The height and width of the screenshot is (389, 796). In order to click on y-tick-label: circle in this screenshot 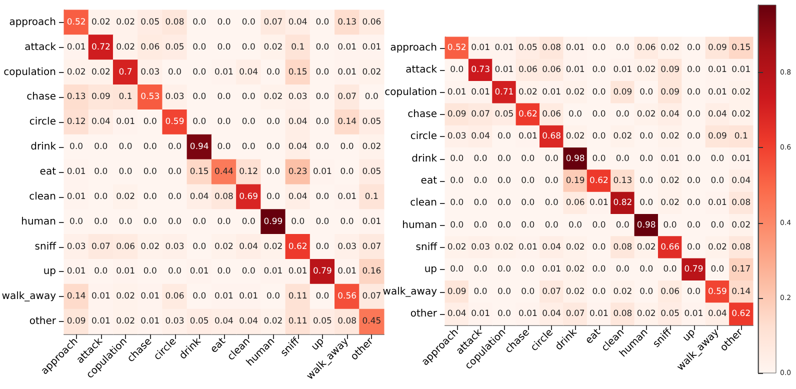, I will do `click(423, 136)`.